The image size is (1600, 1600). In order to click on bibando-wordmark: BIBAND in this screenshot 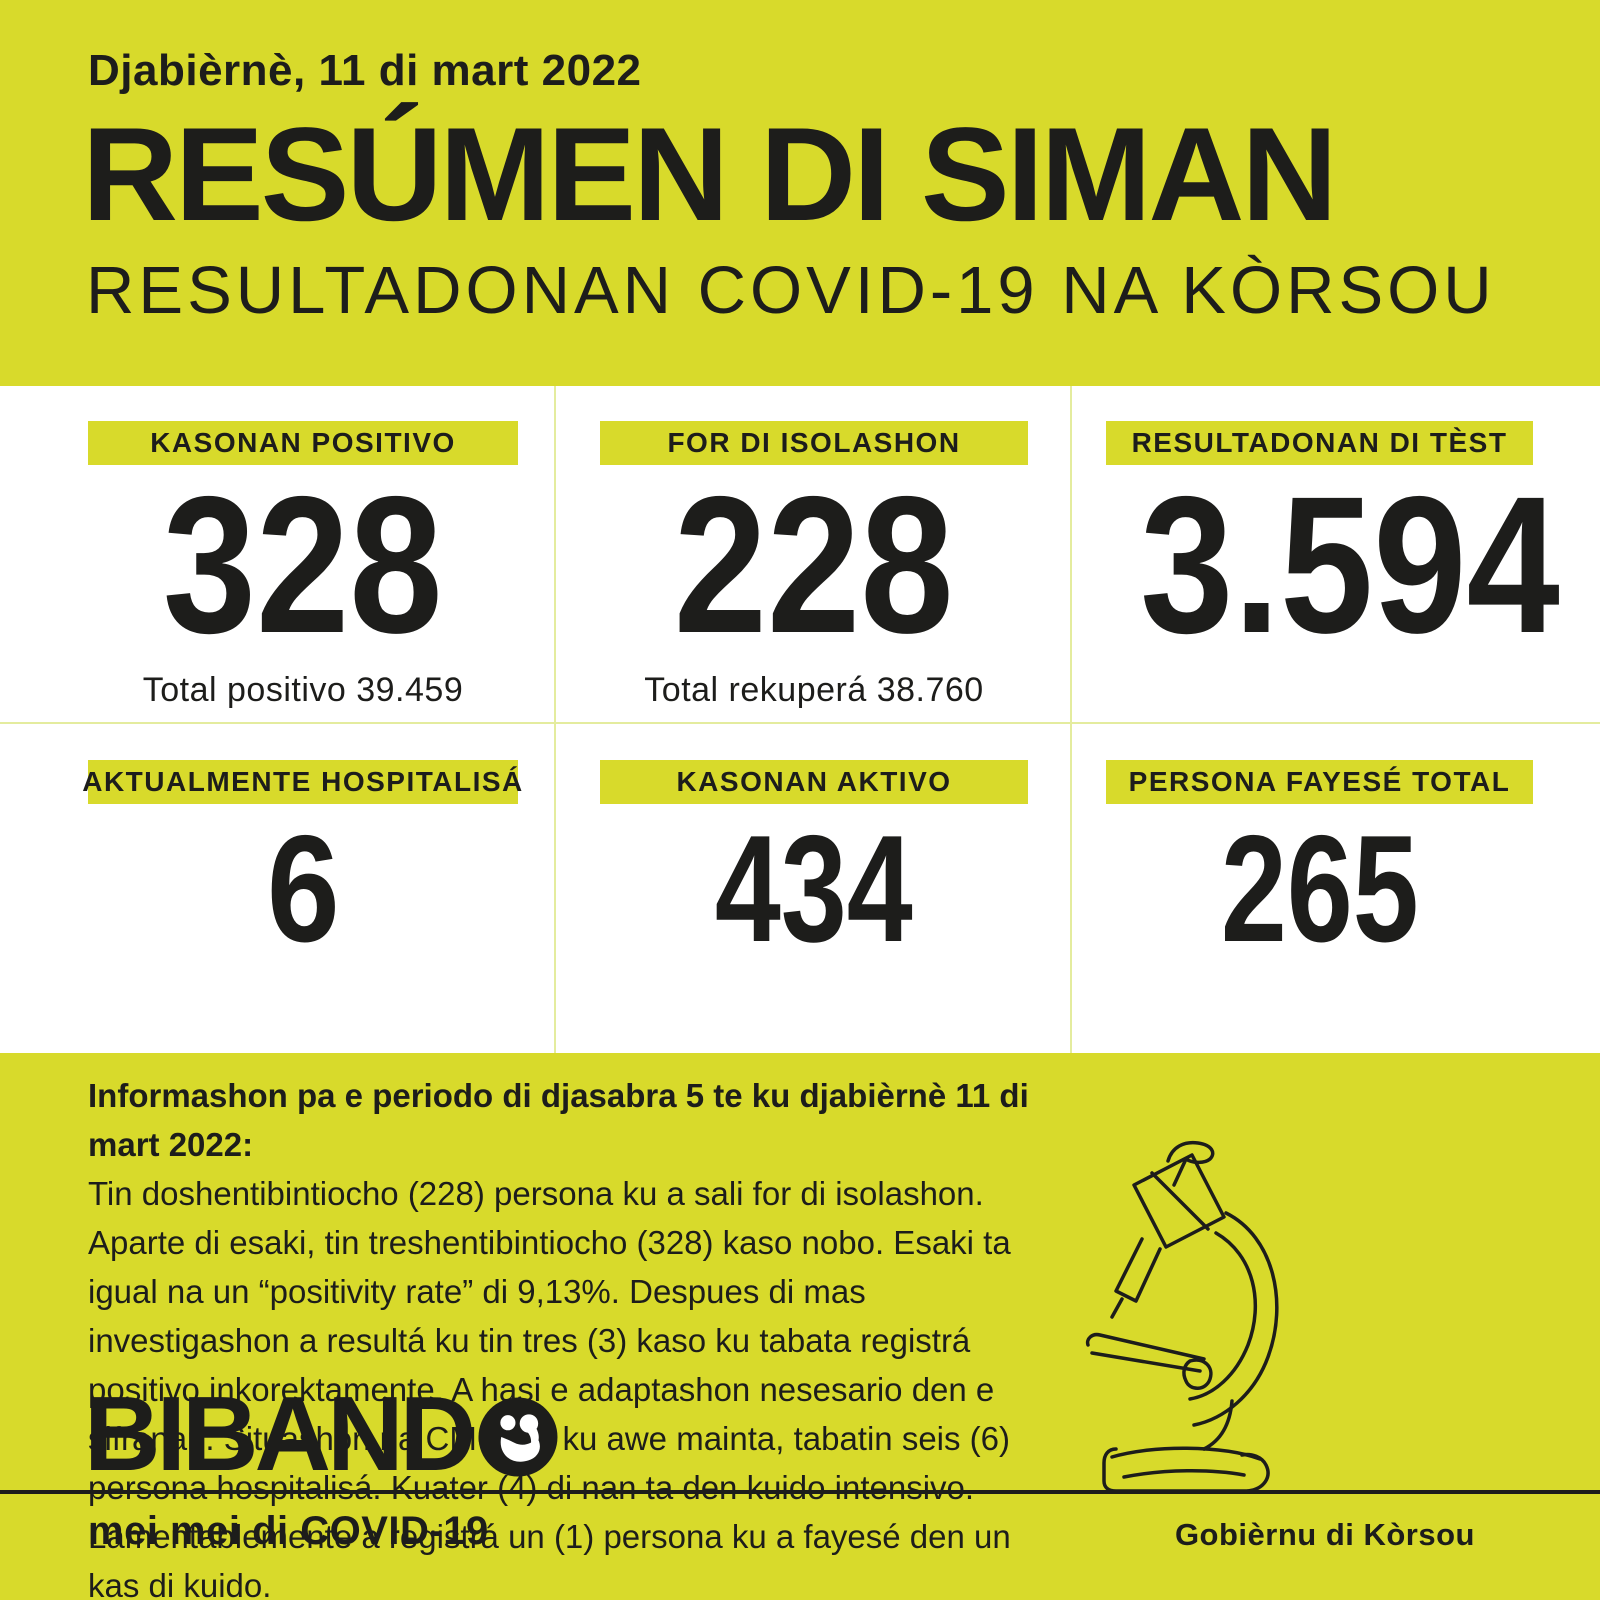, I will do `click(280, 1434)`.